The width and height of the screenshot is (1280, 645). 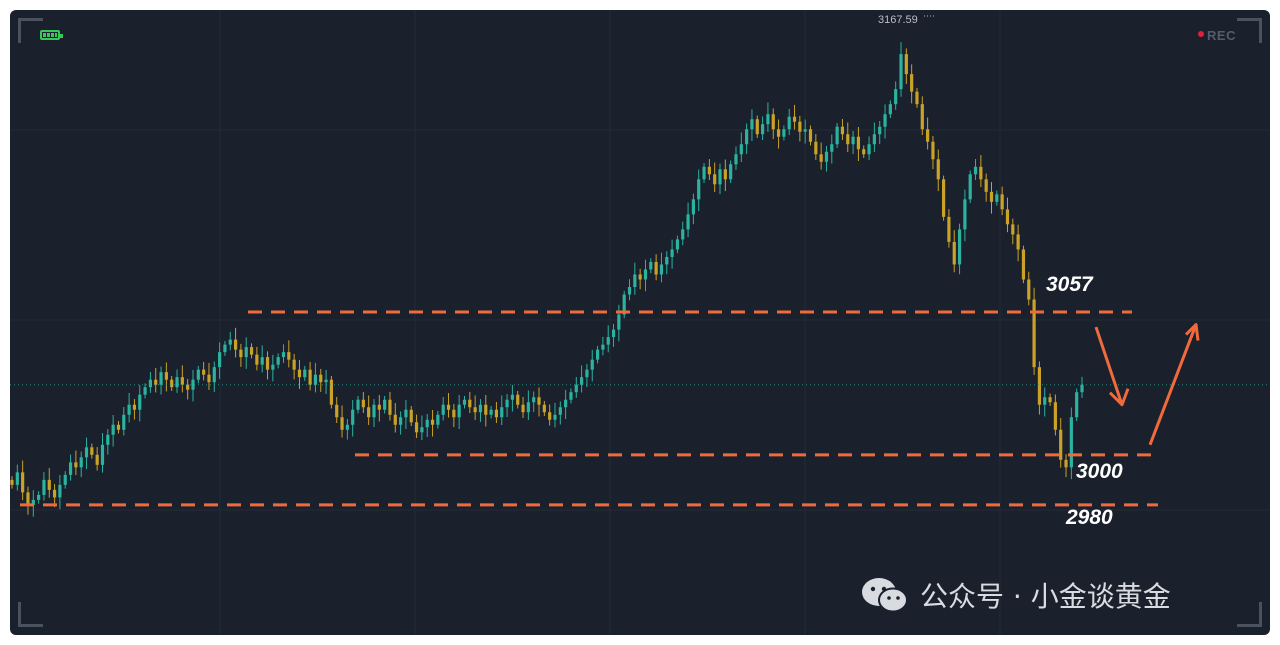 What do you see at coordinates (1173, 385) in the screenshot?
I see `arrow-up-shaft` at bounding box center [1173, 385].